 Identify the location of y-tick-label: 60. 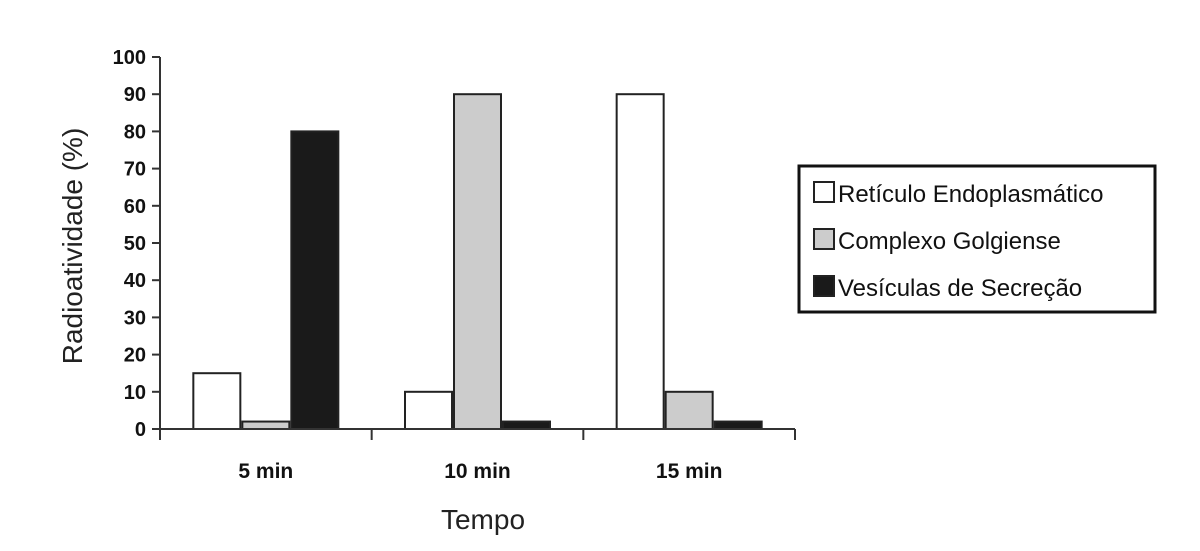
(135, 207).